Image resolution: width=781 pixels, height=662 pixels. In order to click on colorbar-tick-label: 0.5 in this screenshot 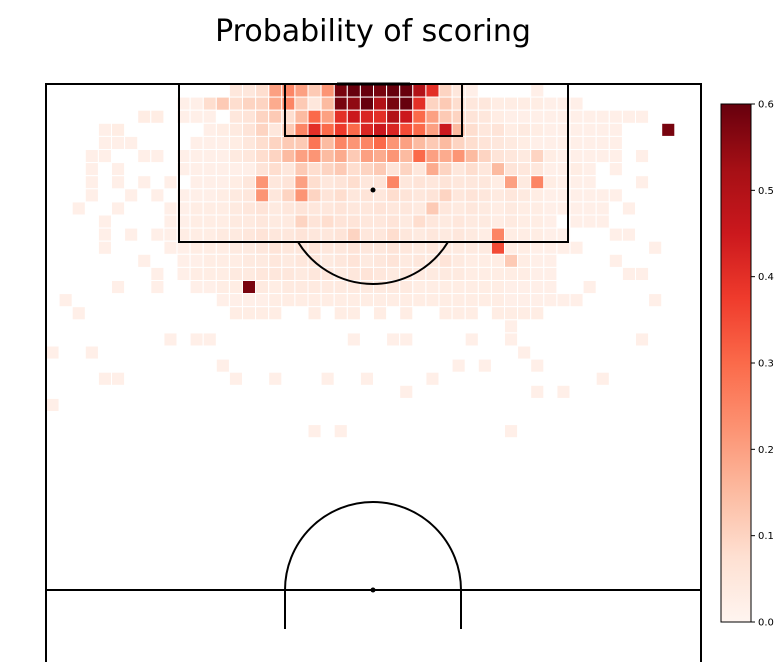, I will do `click(766, 191)`.